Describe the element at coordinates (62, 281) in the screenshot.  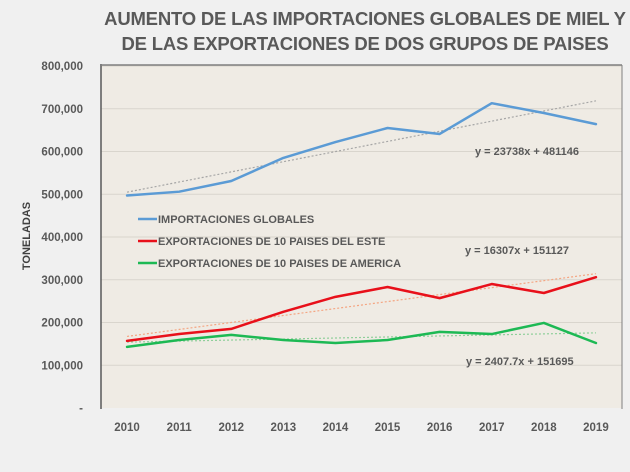
I see `y-tick-label: 300,000` at that location.